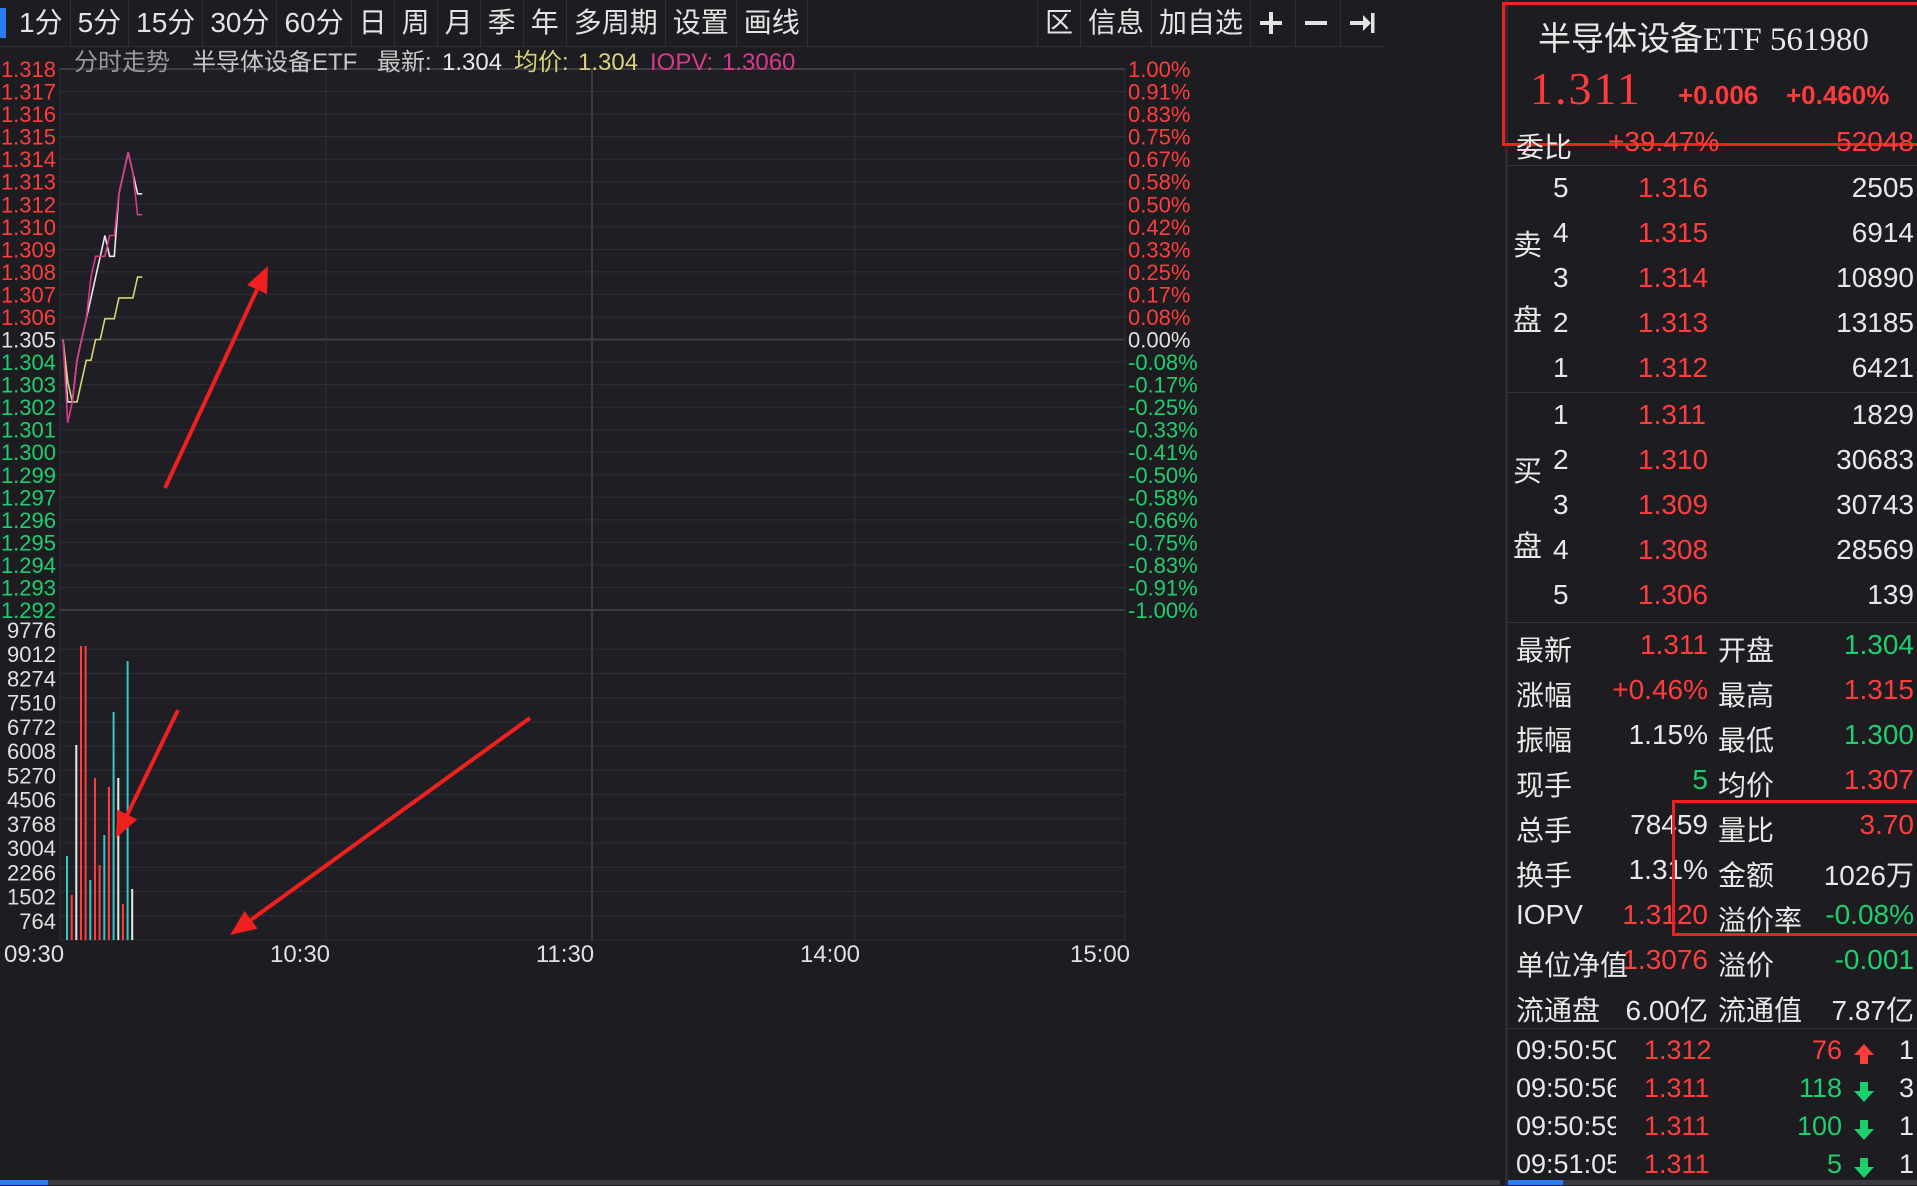 Image resolution: width=1917 pixels, height=1186 pixels. I want to click on percent-tick-label: -0.75%, so click(1163, 542).